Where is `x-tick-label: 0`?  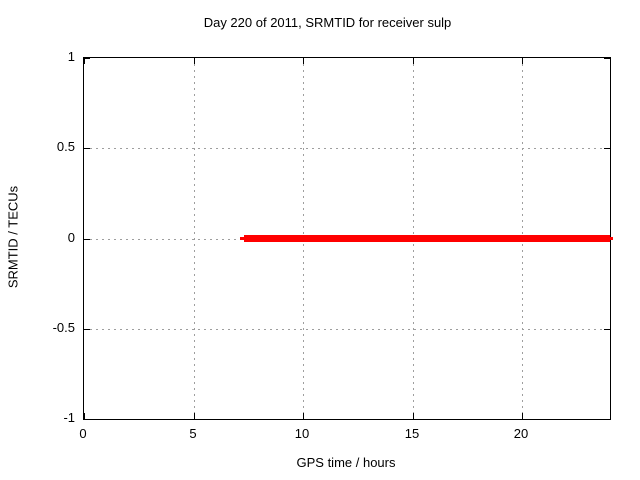
x-tick-label: 0 is located at coordinates (83, 433).